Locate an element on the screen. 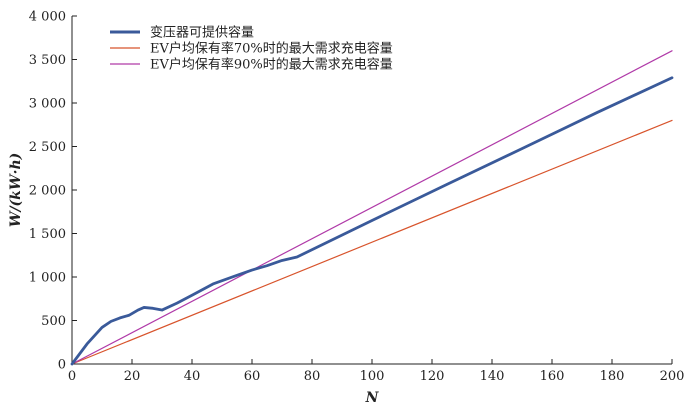 The width and height of the screenshot is (700, 413). y-tick-label: 2 500 is located at coordinates (47, 147).